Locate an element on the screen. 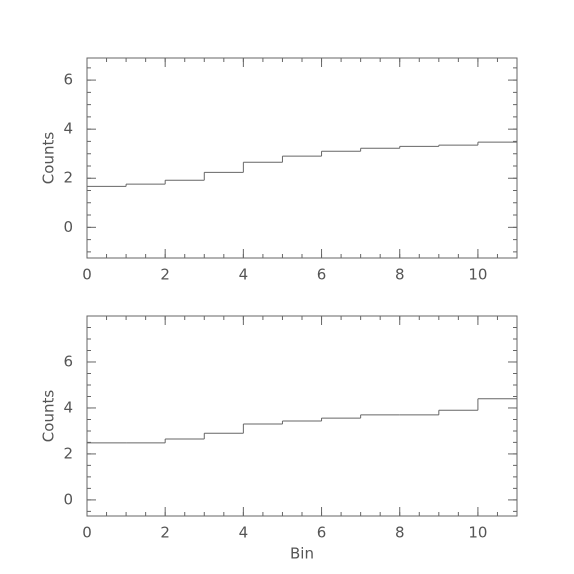 The width and height of the screenshot is (574, 574). x-axis-label: Bin is located at coordinates (302, 554).